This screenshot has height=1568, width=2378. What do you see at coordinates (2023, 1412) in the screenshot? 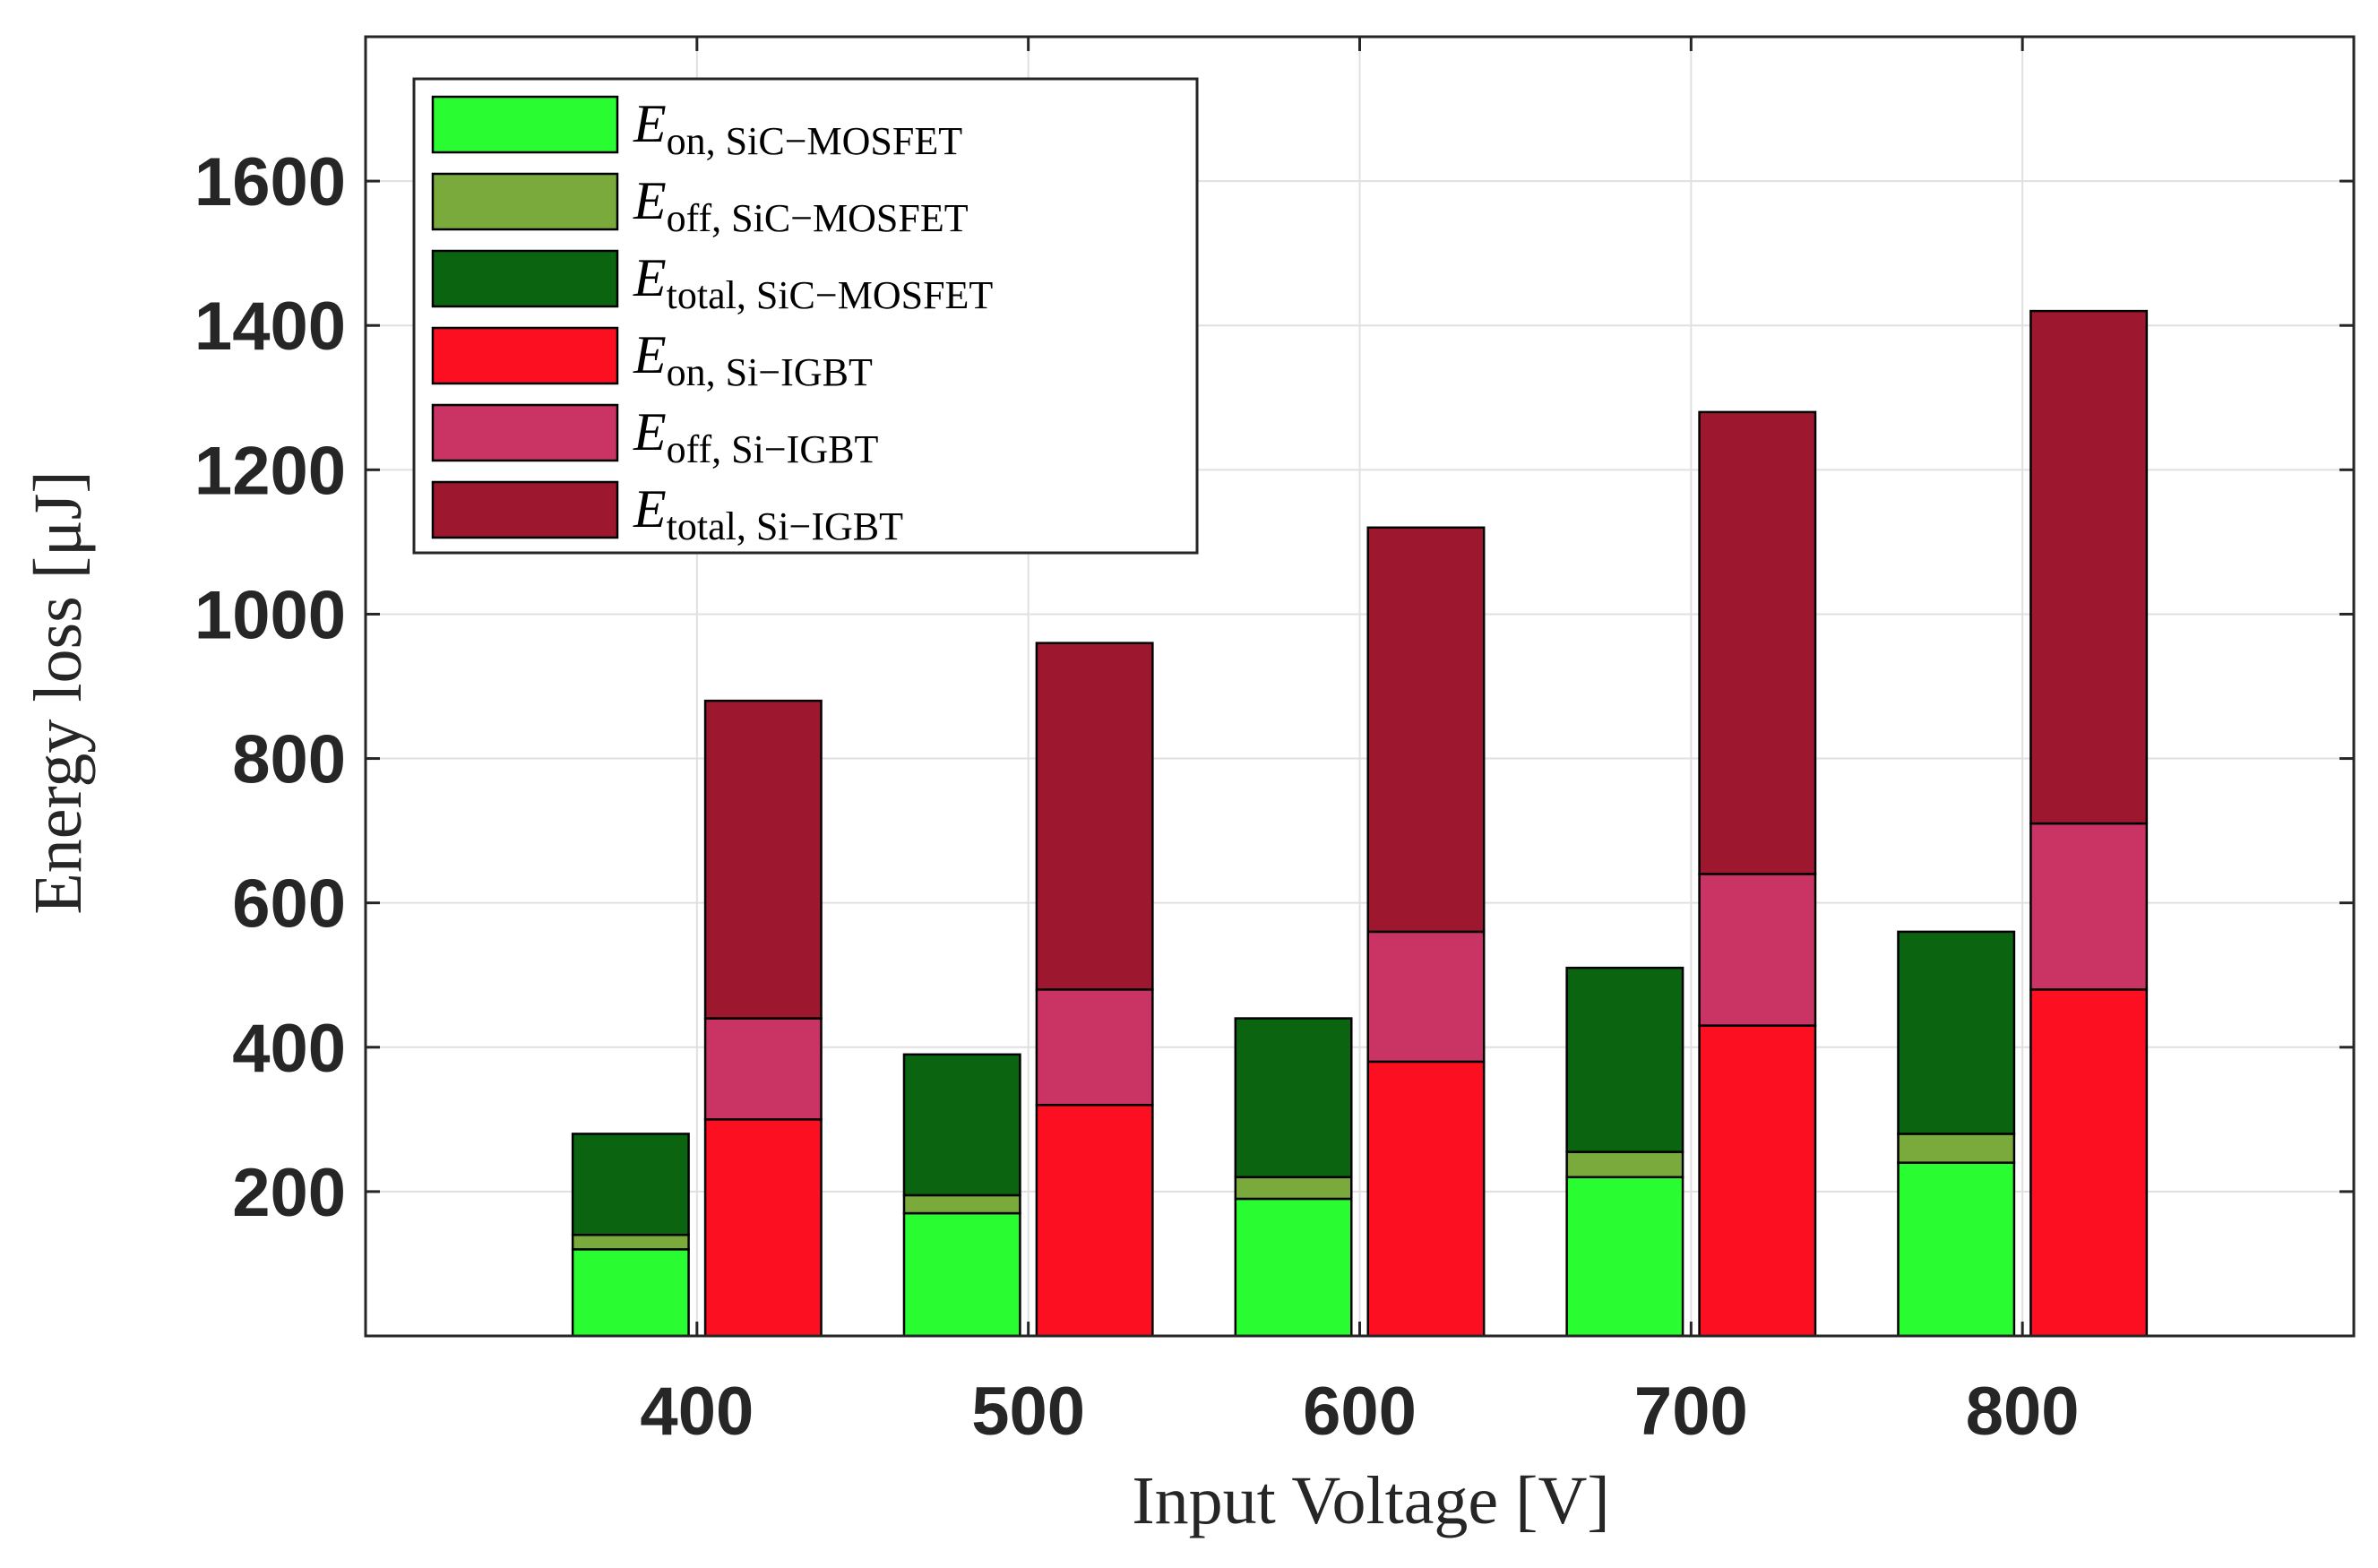
I see `x-tick-label: 800` at bounding box center [2023, 1412].